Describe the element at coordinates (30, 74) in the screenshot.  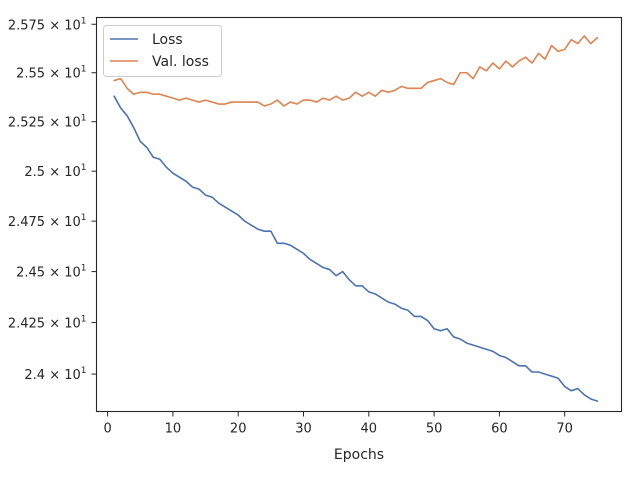
I see `y-tick-mantissa: 2.55` at that location.